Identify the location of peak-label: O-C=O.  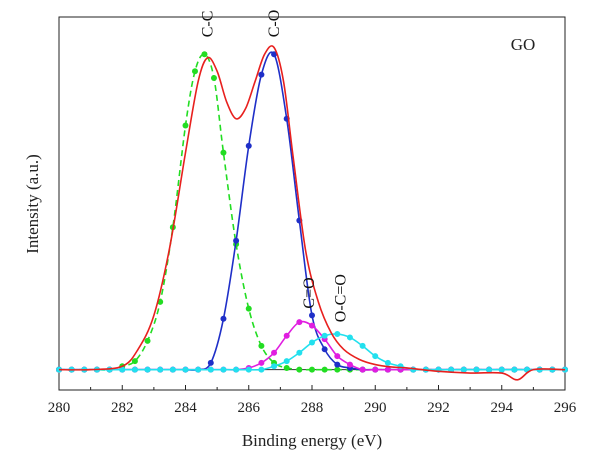
(341, 298).